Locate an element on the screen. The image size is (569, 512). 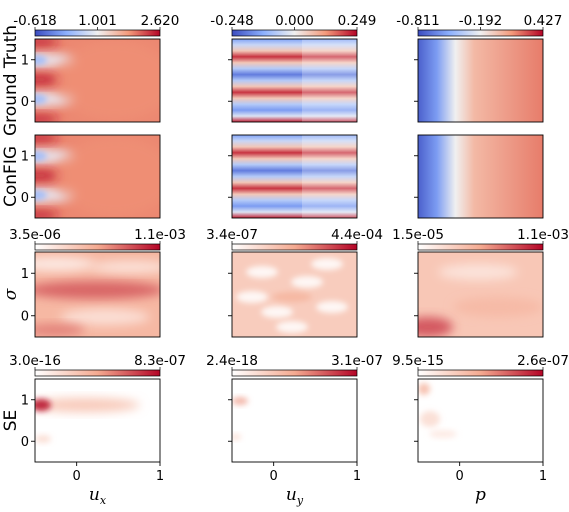
colorbar-tick-label: 1.001 is located at coordinates (97, 21).